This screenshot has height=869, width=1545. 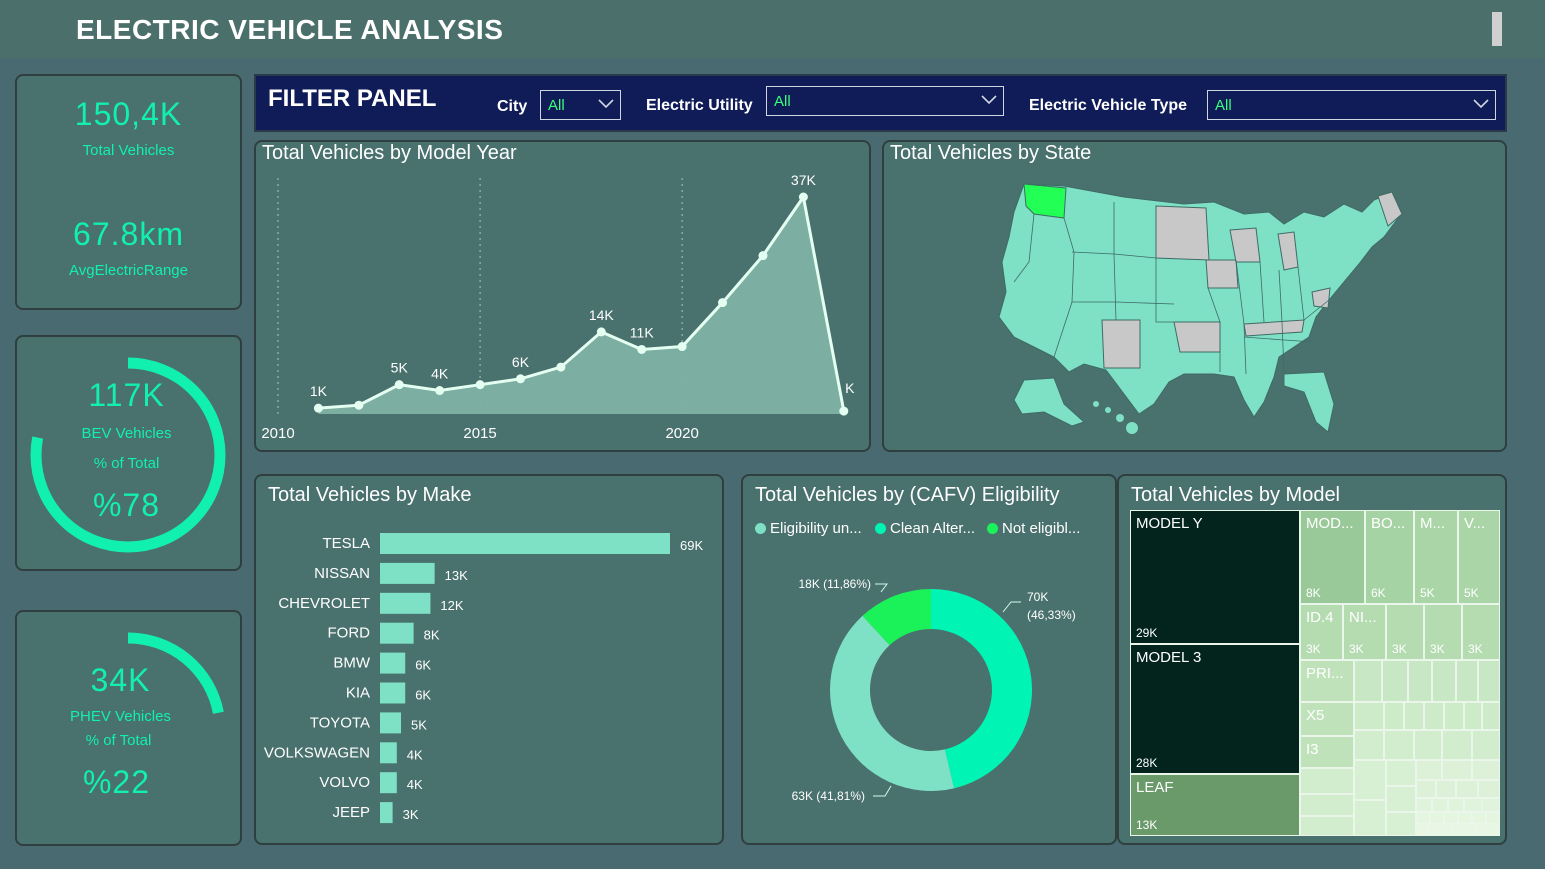 I want to click on tile-value: 3K, so click(x=1399, y=649).